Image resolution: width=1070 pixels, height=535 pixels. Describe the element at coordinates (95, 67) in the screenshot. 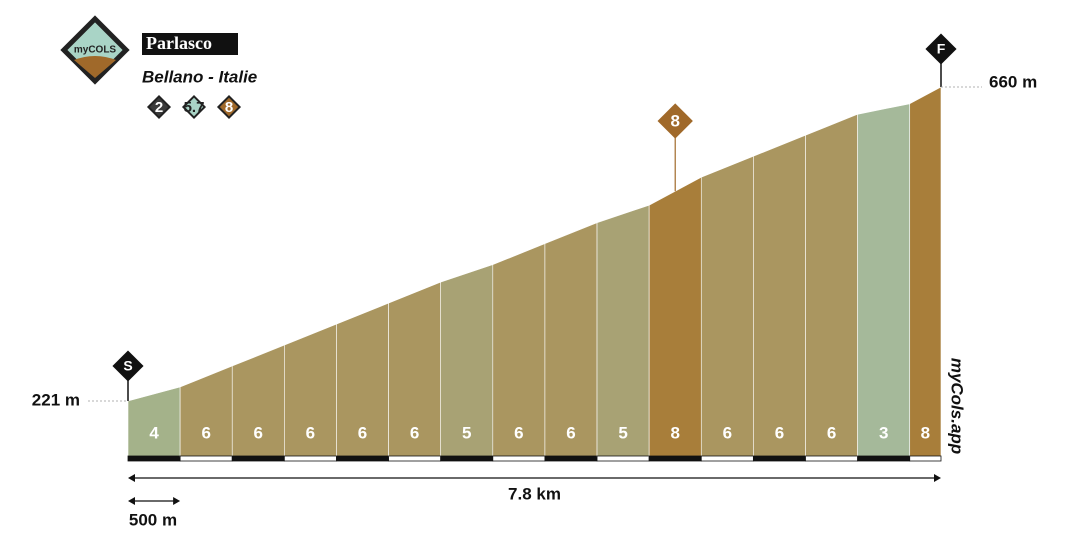

I see `logo-hill` at that location.